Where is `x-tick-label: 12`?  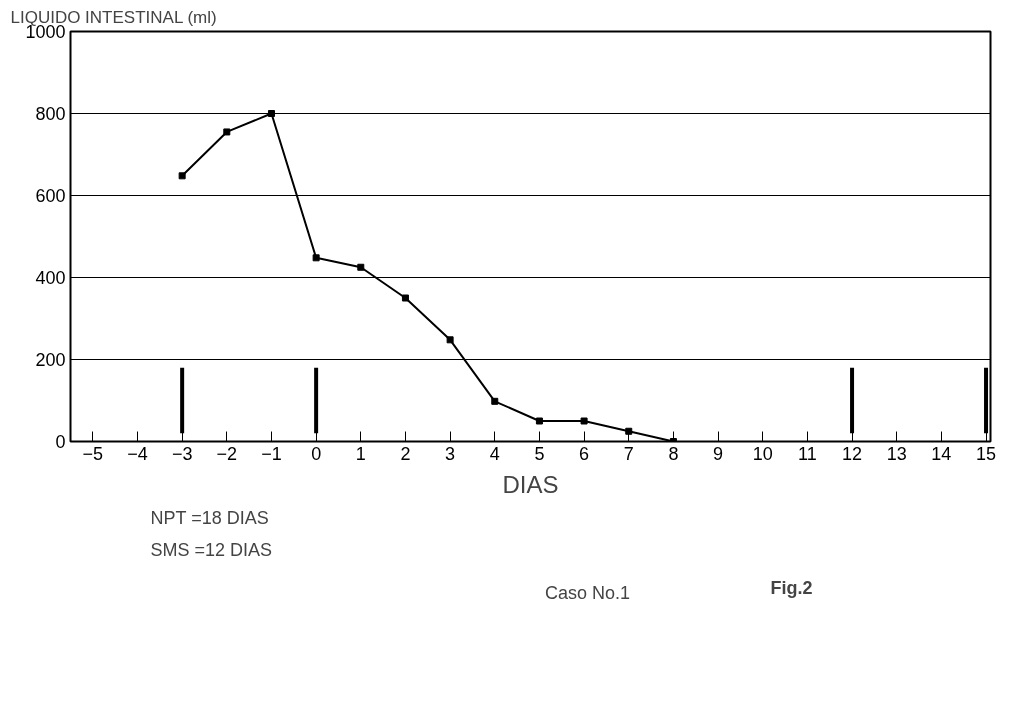 x-tick-label: 12 is located at coordinates (852, 453).